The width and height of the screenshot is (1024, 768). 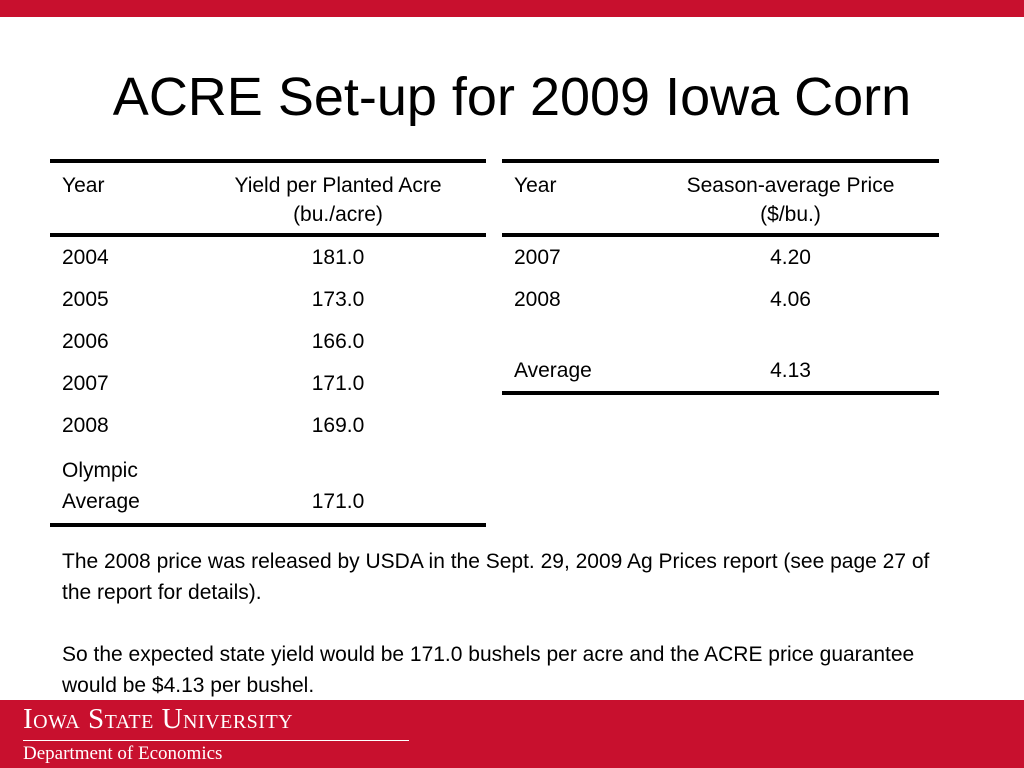 What do you see at coordinates (790, 299) in the screenshot?
I see `price-cell: 4.06` at bounding box center [790, 299].